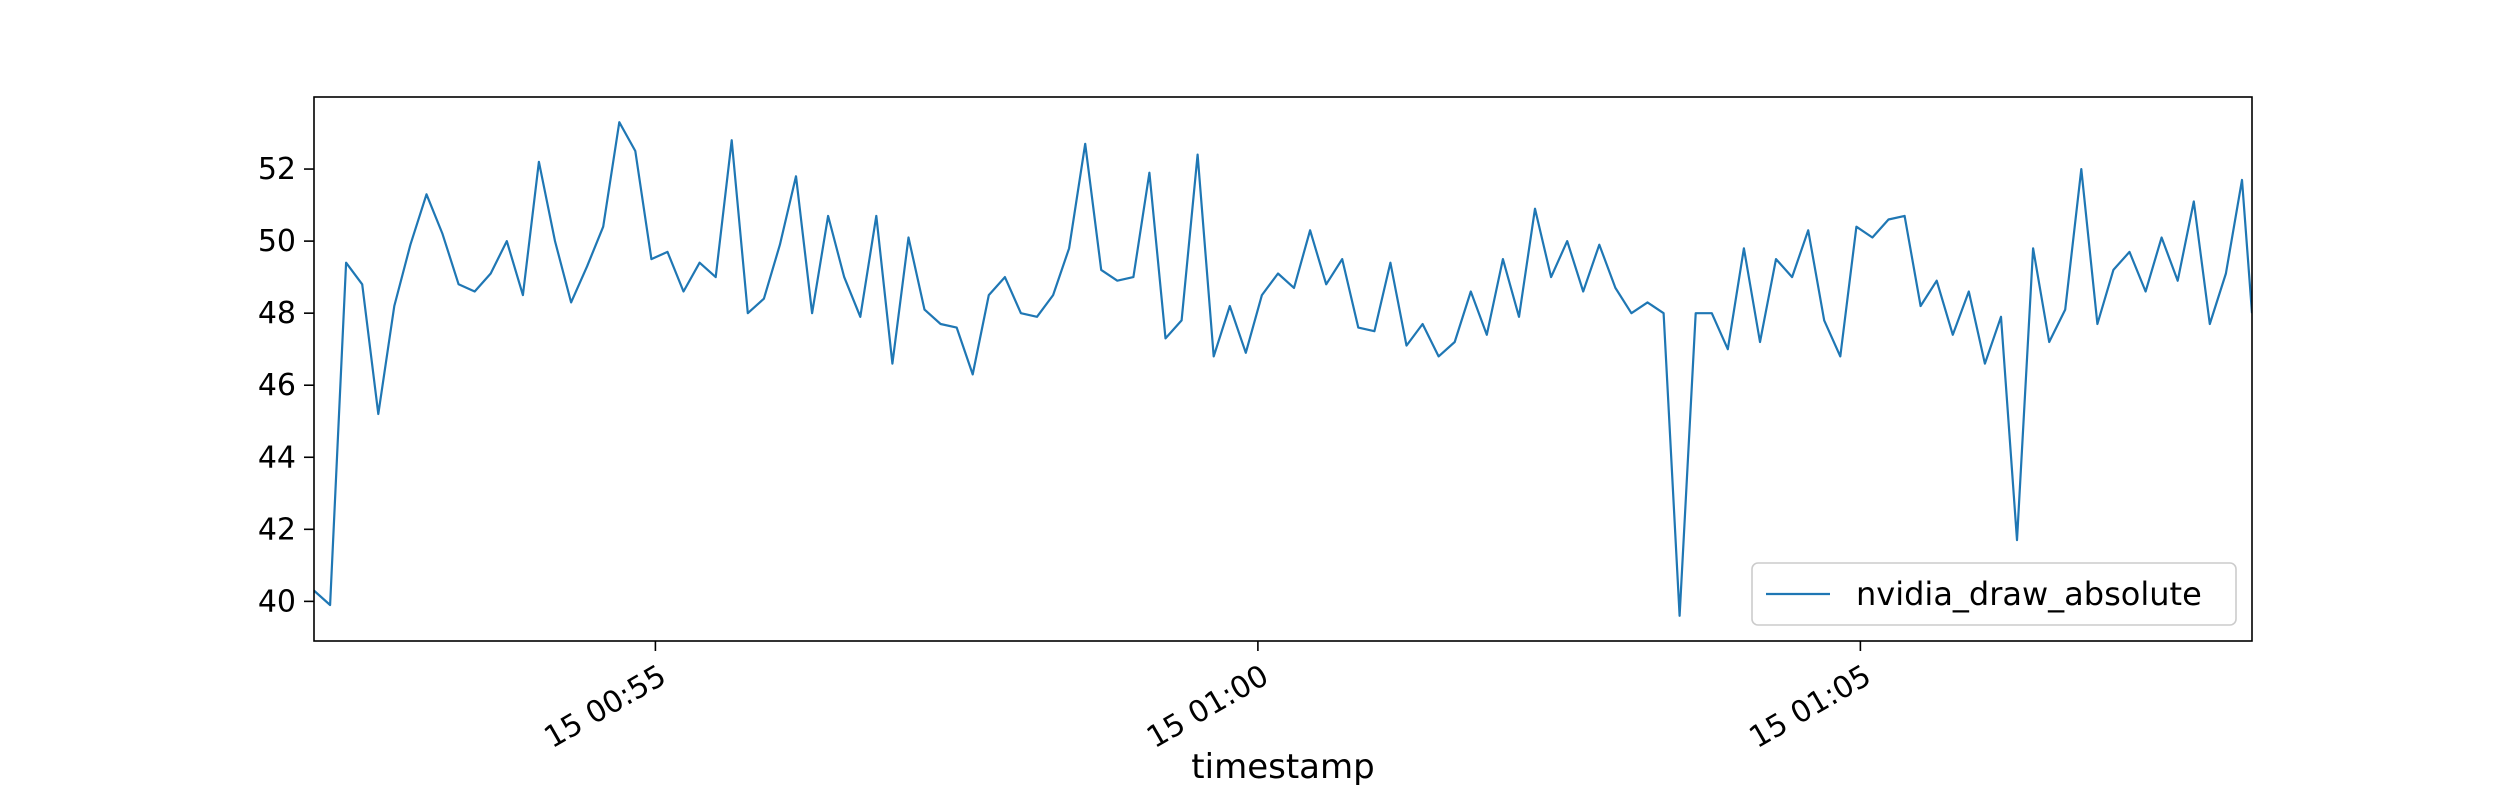 This screenshot has height=805, width=2500. What do you see at coordinates (277, 529) in the screenshot?
I see `y-tick-label: 42` at bounding box center [277, 529].